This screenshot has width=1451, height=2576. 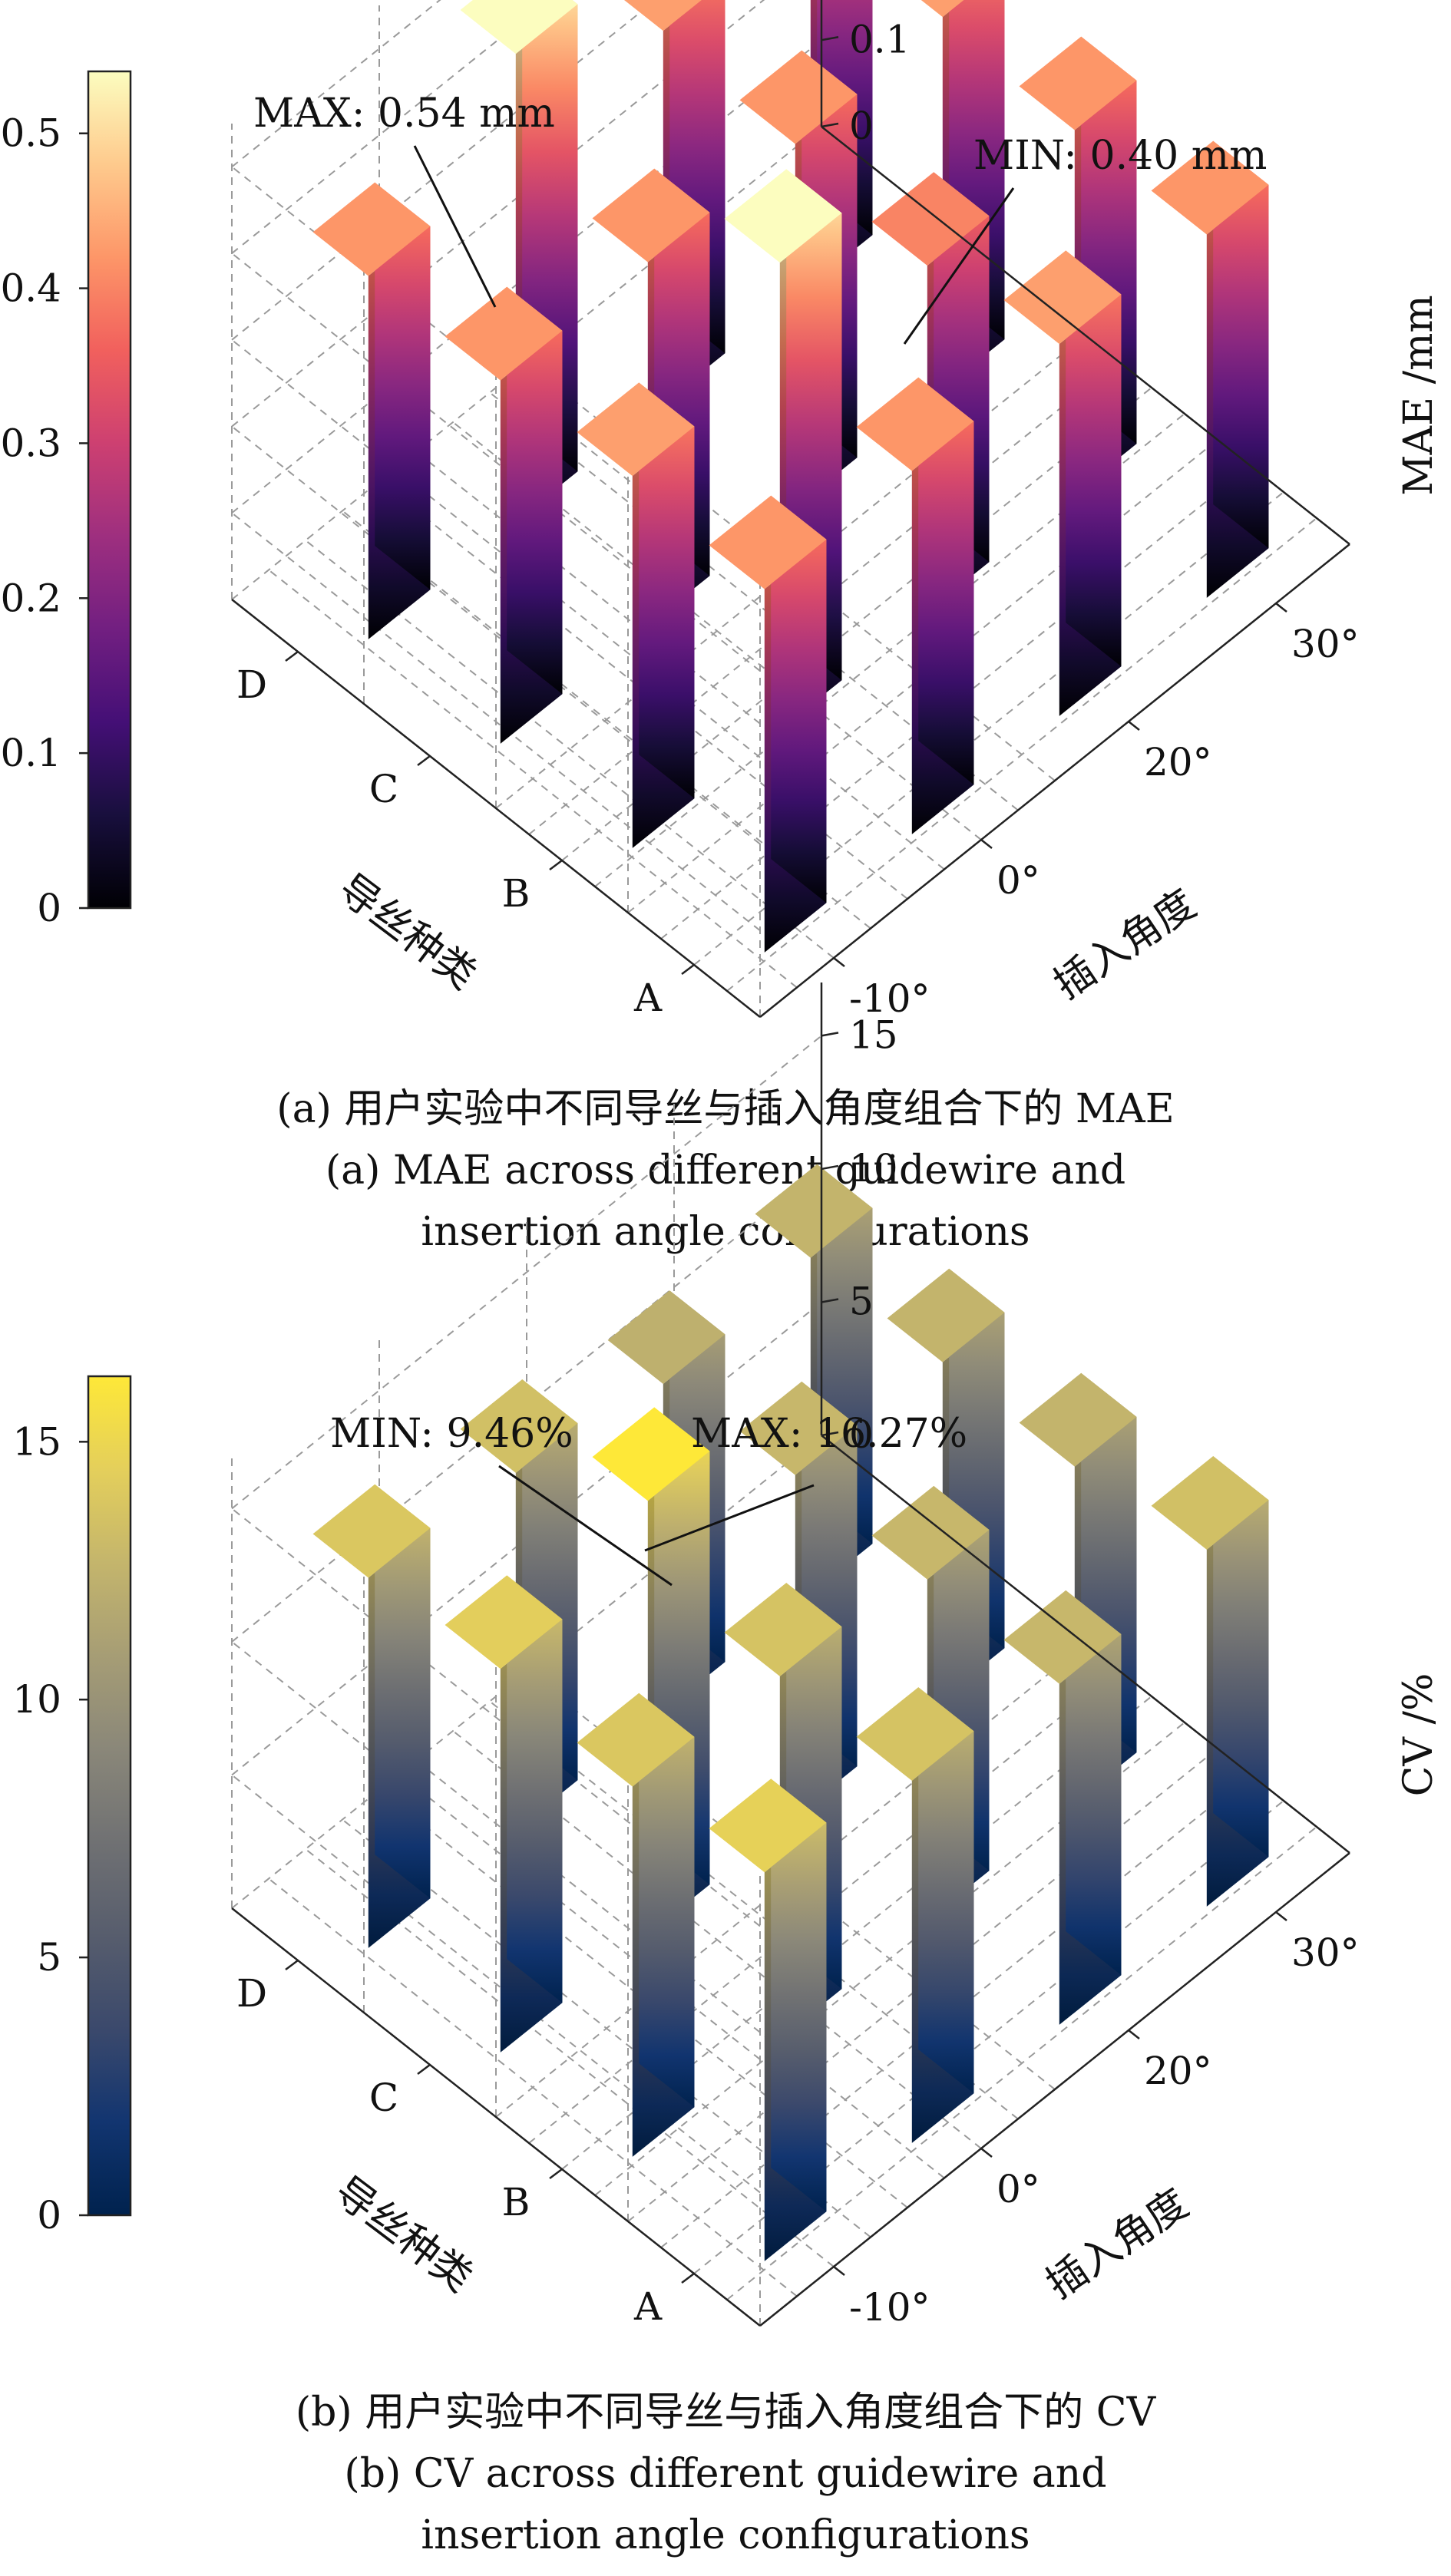 What do you see at coordinates (829, 1434) in the screenshot?
I see `annotation-label: MAX: 16.27%` at bounding box center [829, 1434].